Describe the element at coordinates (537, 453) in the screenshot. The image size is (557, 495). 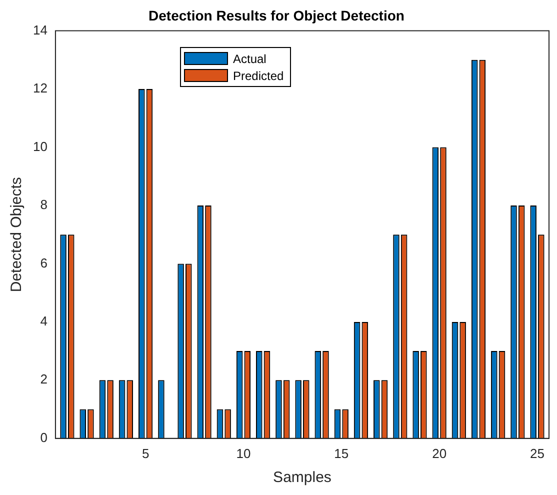
I see `x-tick-label: 25` at that location.